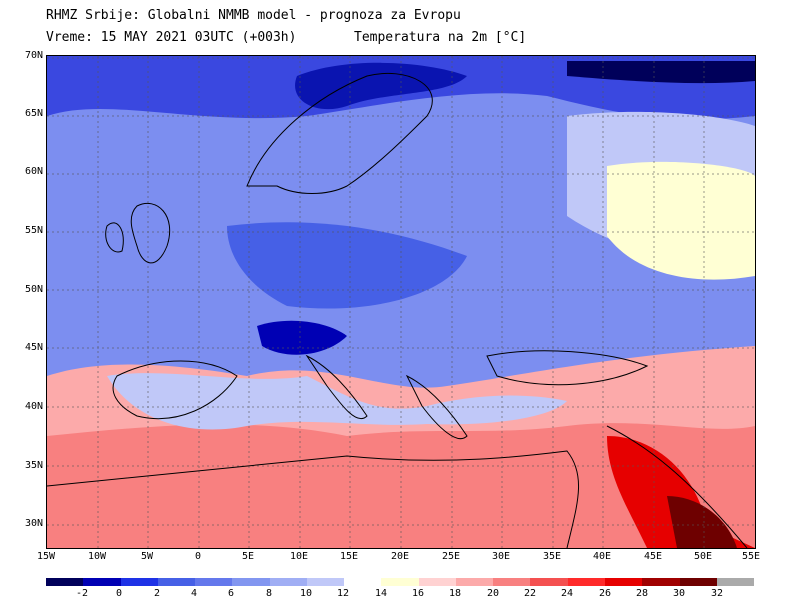 The height and width of the screenshot is (600, 800). What do you see at coordinates (451, 556) in the screenshot?
I see `lon-label-25e: 25E` at bounding box center [451, 556].